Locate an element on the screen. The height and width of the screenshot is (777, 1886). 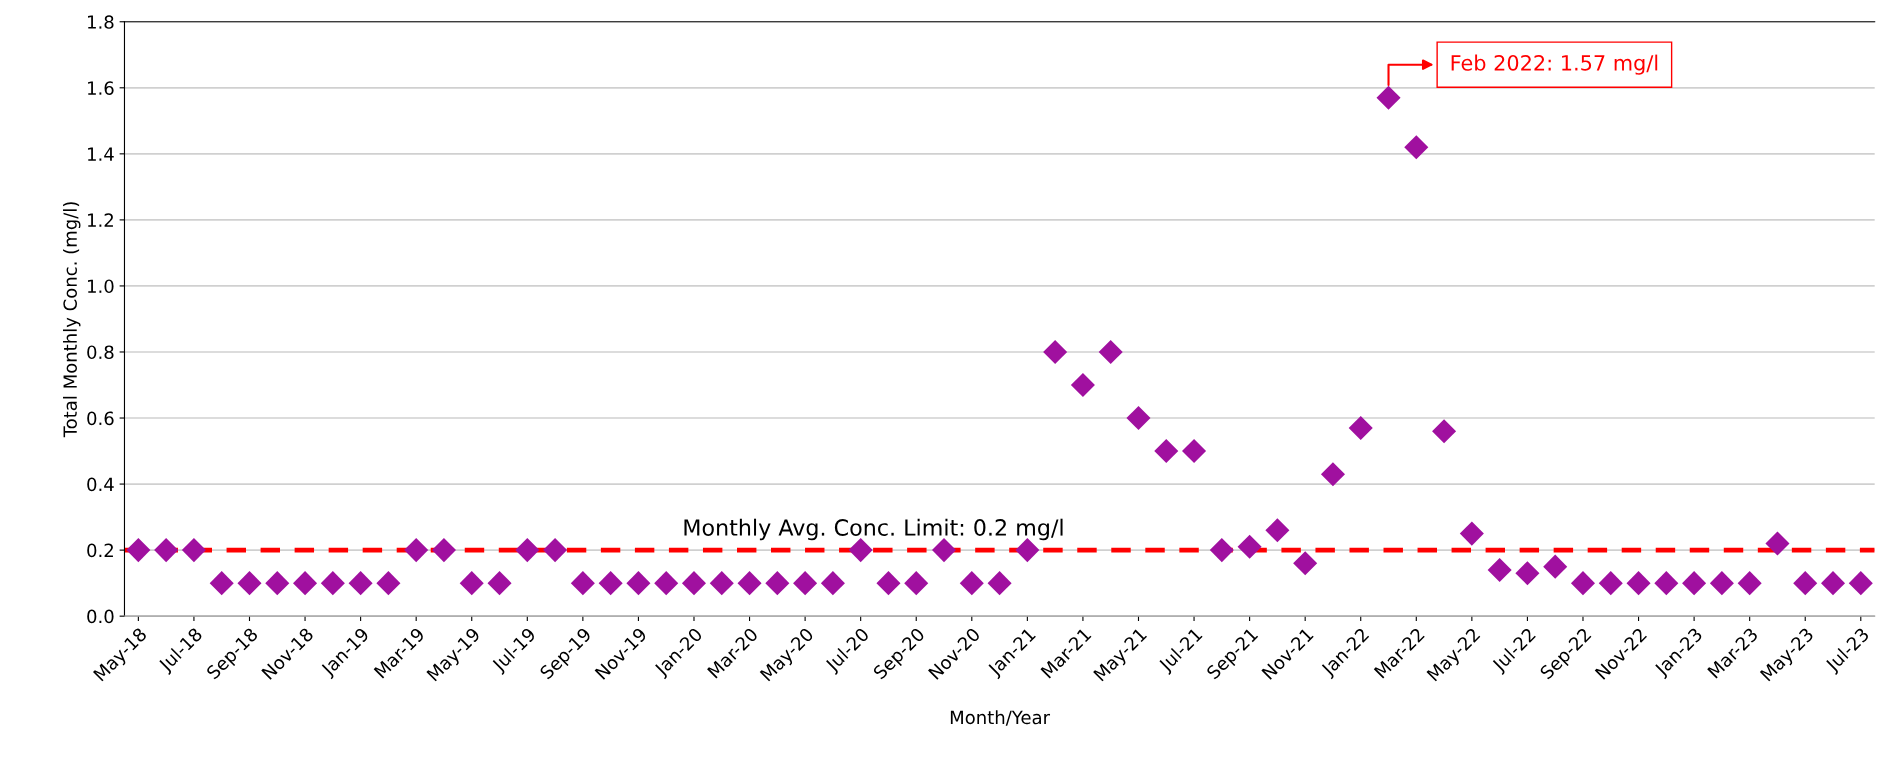
ref-line-label: Monthly Avg. Conc. Limit: 0.2 mg/l is located at coordinates (873, 529).